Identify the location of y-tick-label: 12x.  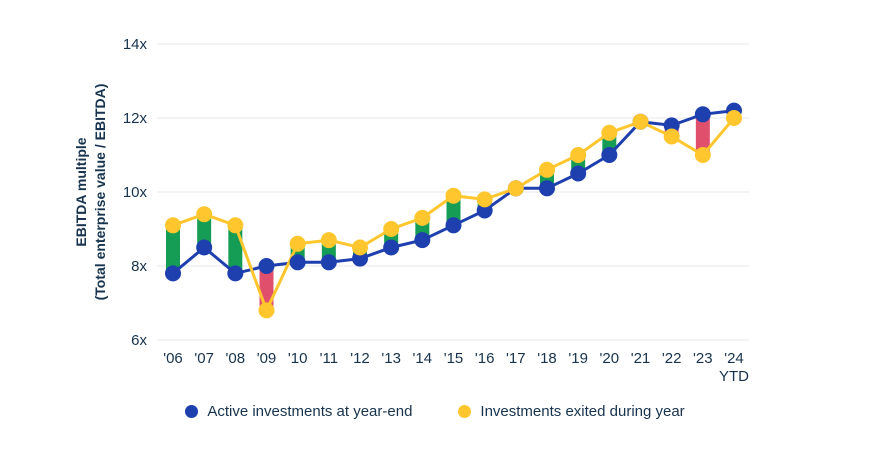
(135, 118).